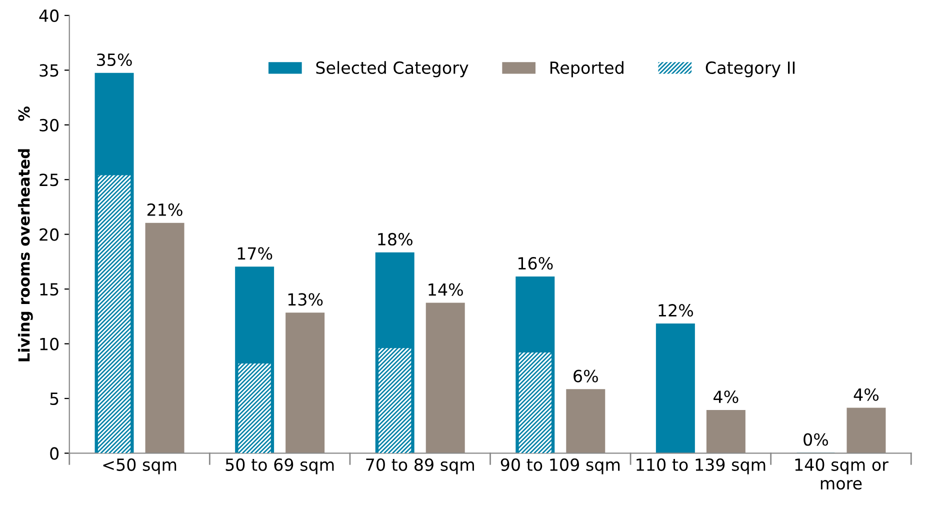 Image resolution: width=925 pixels, height=515 pixels. What do you see at coordinates (305, 299) in the screenshot?
I see `data-label: 13%` at bounding box center [305, 299].